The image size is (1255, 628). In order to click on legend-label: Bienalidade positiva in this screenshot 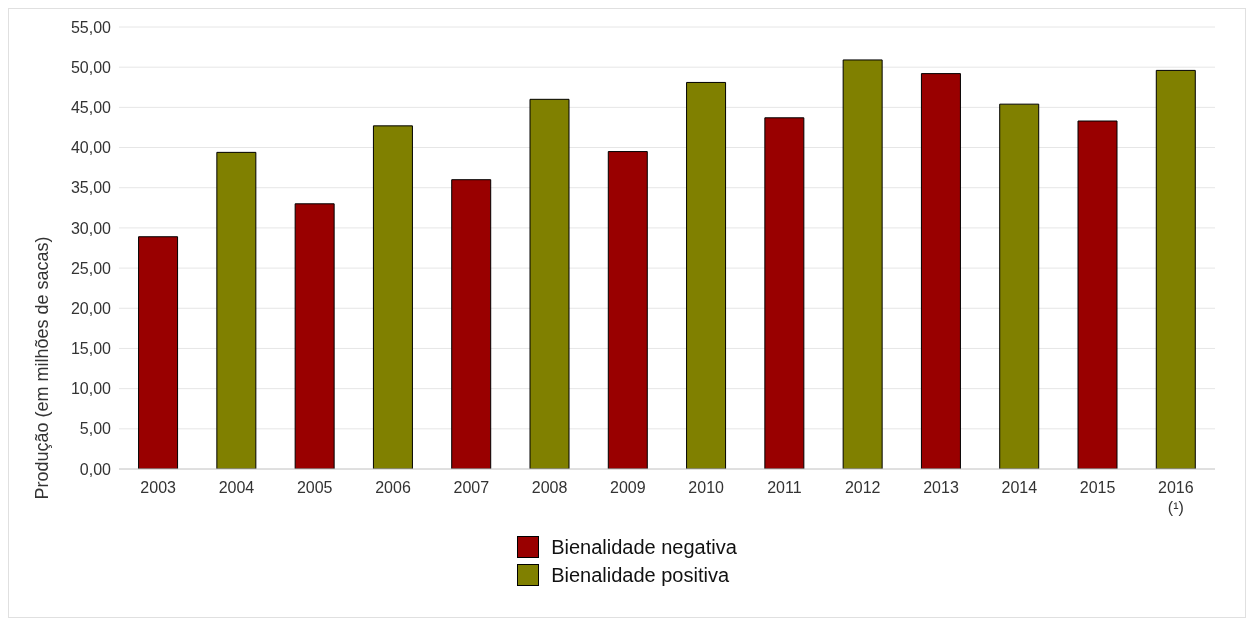, I will do `click(640, 575)`.